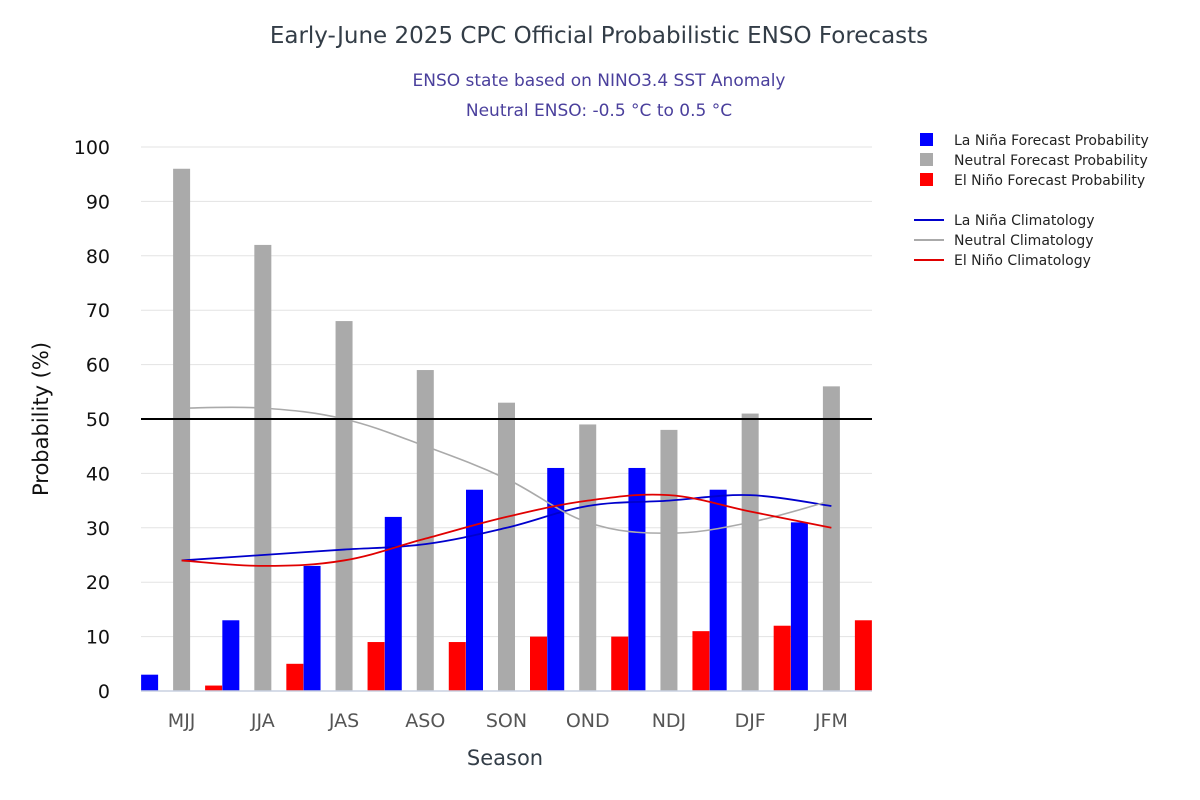  What do you see at coordinates (599, 111) in the screenshot?
I see `chart-subtitle-line2: Neutral ENSO: -0.5 °C to 0.5 °C` at bounding box center [599, 111].